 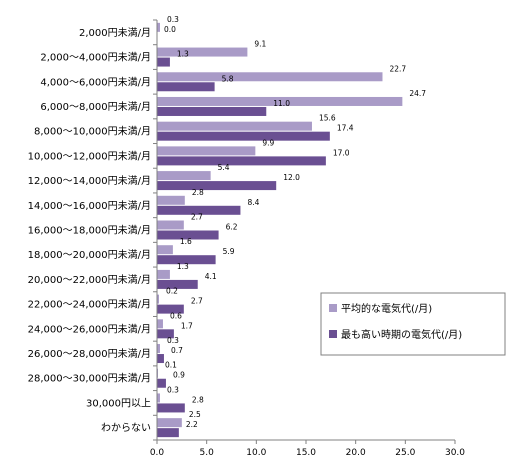 What do you see at coordinates (95, 107) in the screenshot?
I see `category-label: 6,000～8,000円未満/月` at bounding box center [95, 107].